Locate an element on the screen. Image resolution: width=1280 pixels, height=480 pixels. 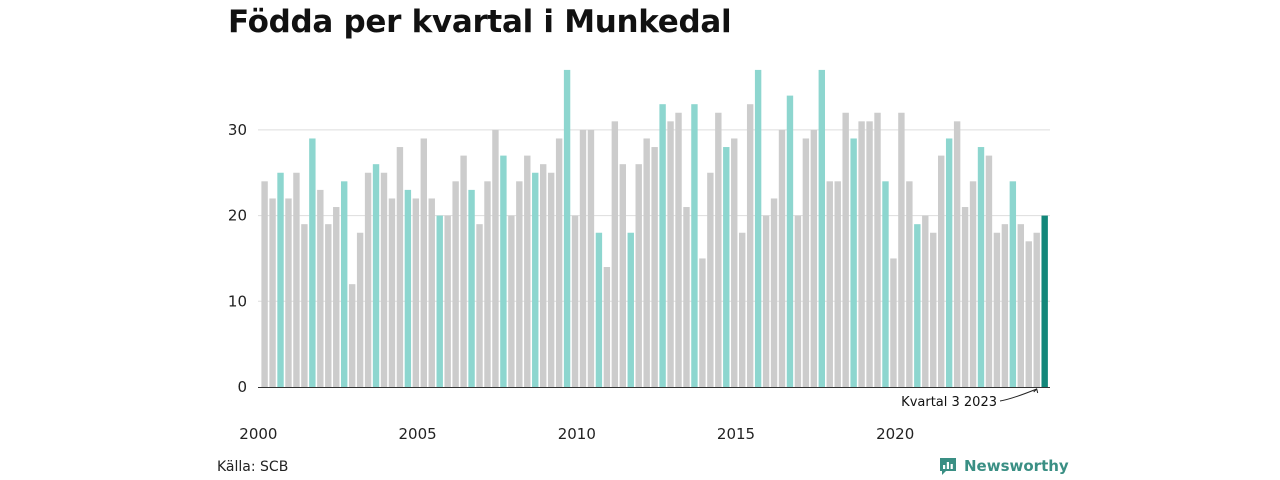
annotation-arrow is located at coordinates (1019, 395).